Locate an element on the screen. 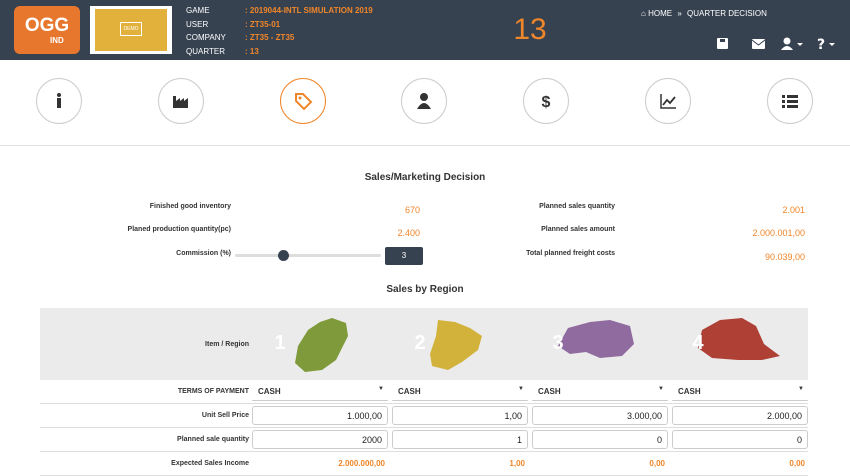  field-value: 90.039,00 is located at coordinates (784, 257).